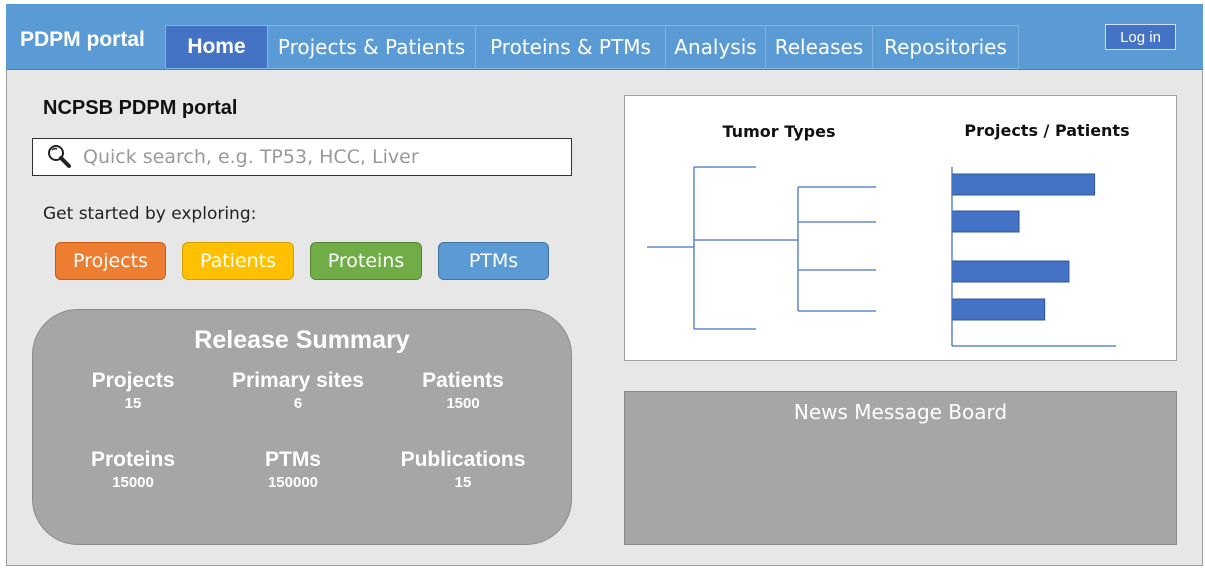 Image resolution: width=1205 pixels, height=568 pixels. What do you see at coordinates (571, 47) in the screenshot?
I see `tab-proteins-ptms: Proteins & PTMs` at bounding box center [571, 47].